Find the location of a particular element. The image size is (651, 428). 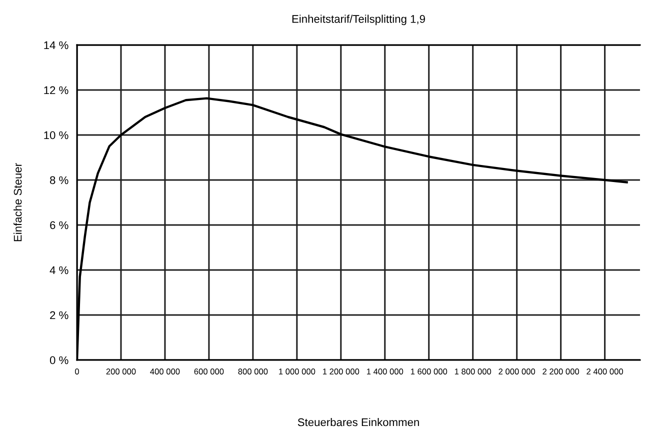

chart-title: Einheitstarif/Teilsplitting 1,9 is located at coordinates (358, 20).